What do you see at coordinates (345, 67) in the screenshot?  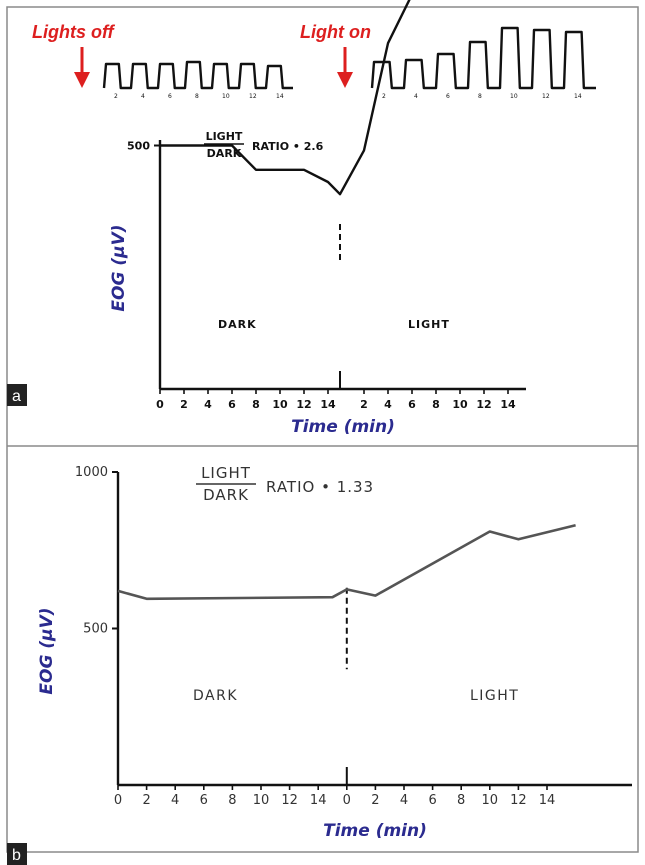 I see `light-on-arrow` at bounding box center [345, 67].